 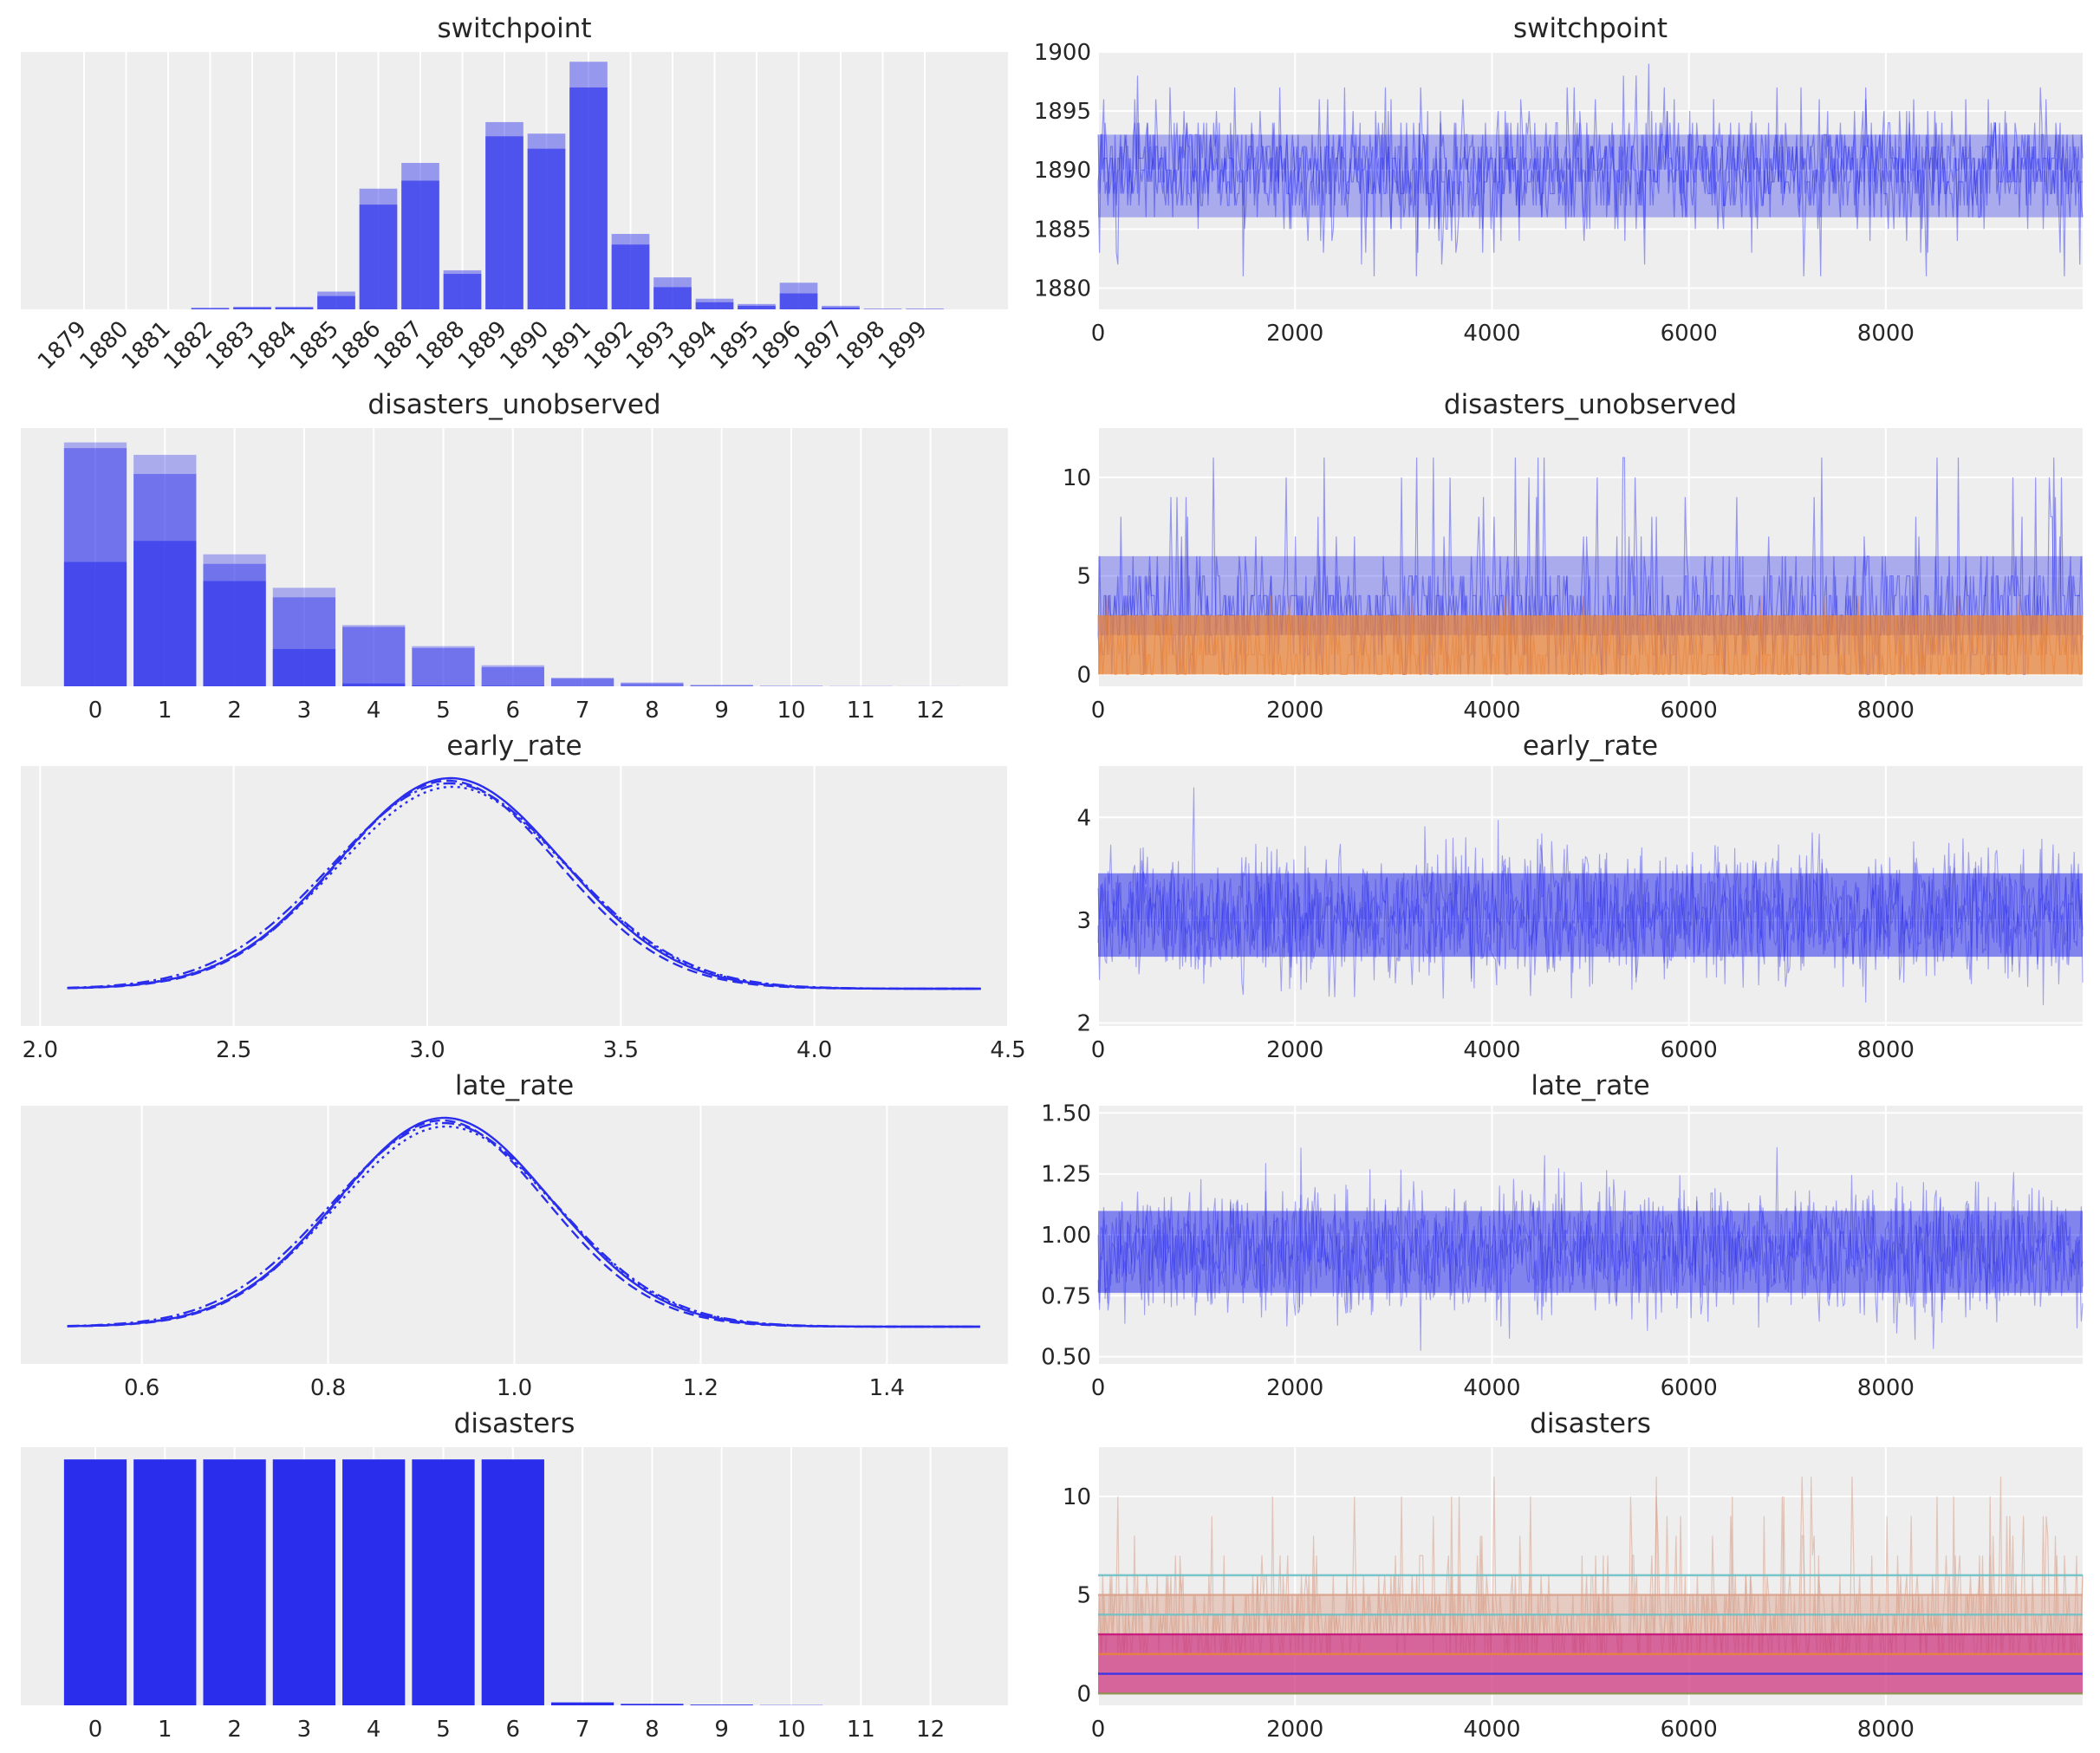 I want to click on x-tick-label: 1886, so click(x=356, y=345).